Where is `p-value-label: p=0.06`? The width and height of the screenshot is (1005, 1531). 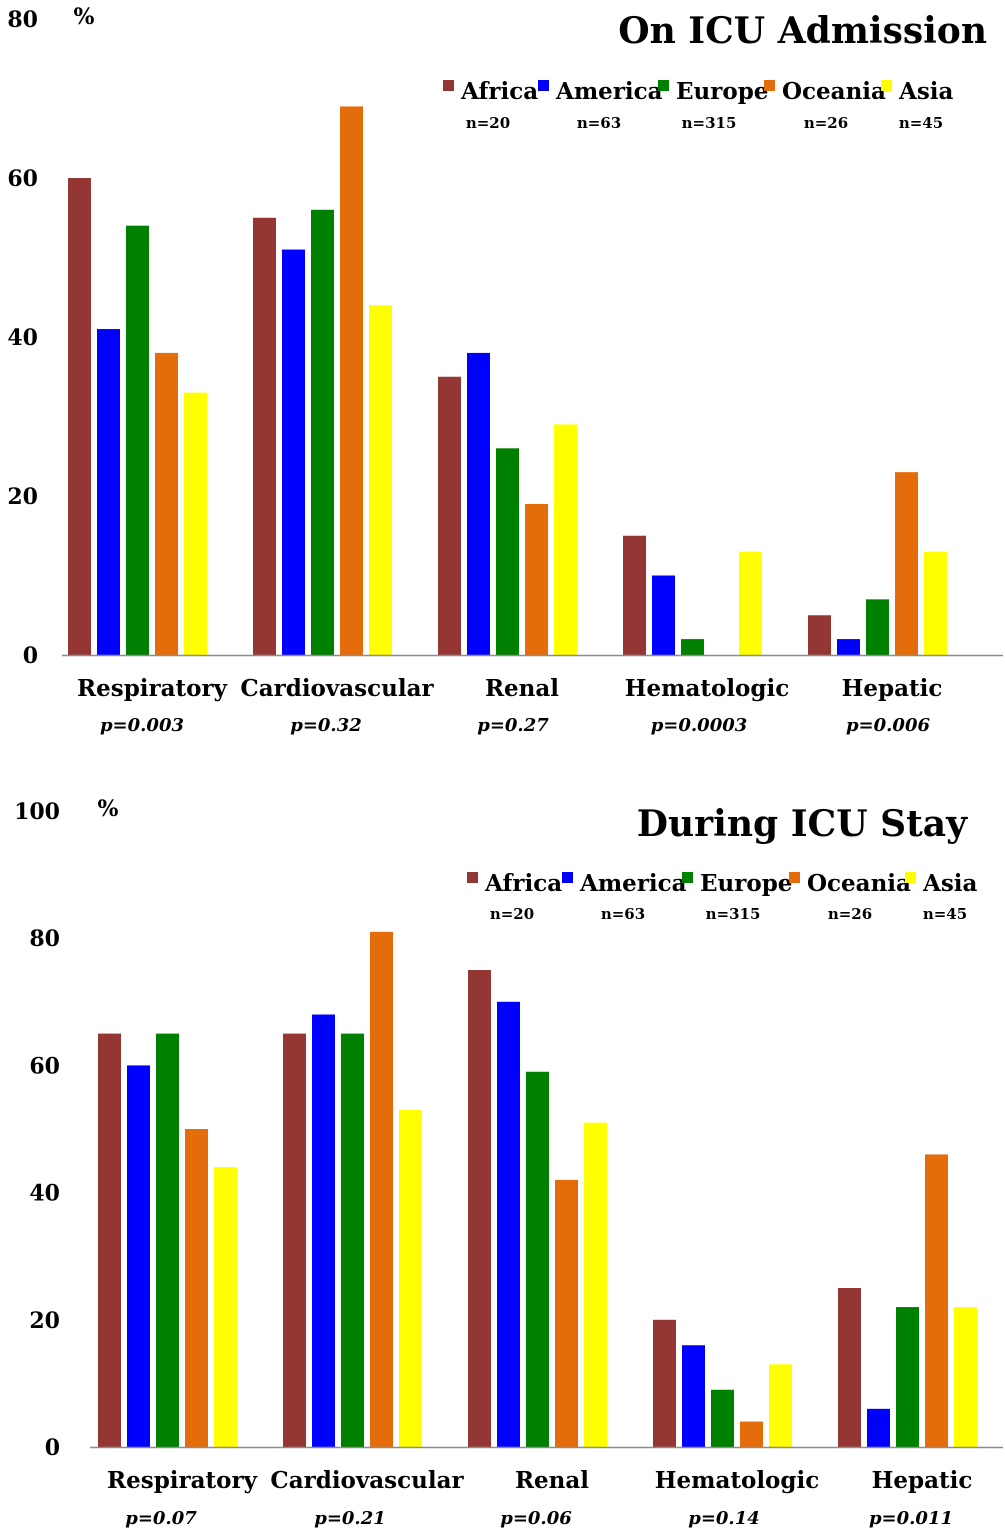
p-value-label: p=0.06 is located at coordinates (536, 1518).